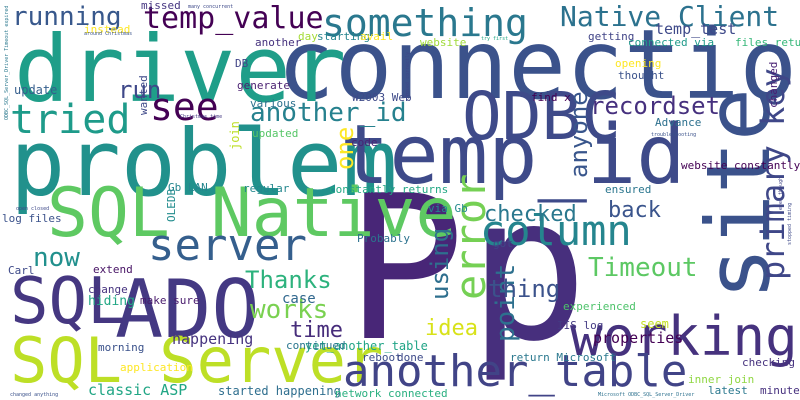 This screenshot has height=400, width=800. I want to click on word-code: code, so click(364, 142).